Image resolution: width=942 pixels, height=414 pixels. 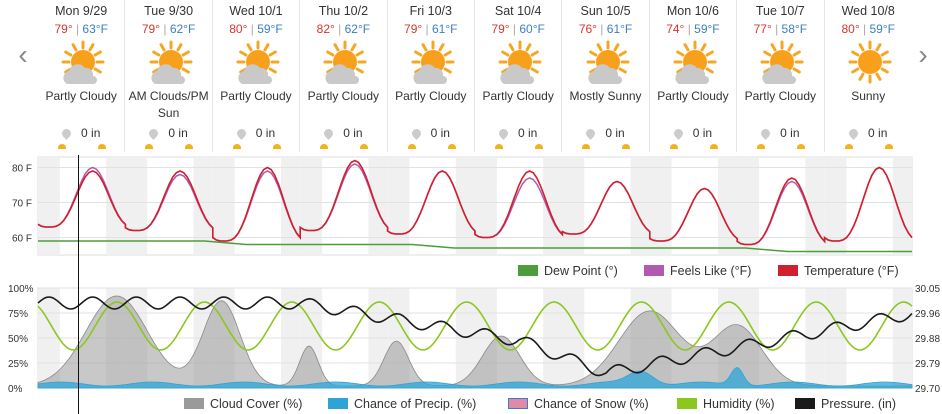 What do you see at coordinates (927, 389) in the screenshot?
I see `y-tick-label-right: 29.70` at bounding box center [927, 389].